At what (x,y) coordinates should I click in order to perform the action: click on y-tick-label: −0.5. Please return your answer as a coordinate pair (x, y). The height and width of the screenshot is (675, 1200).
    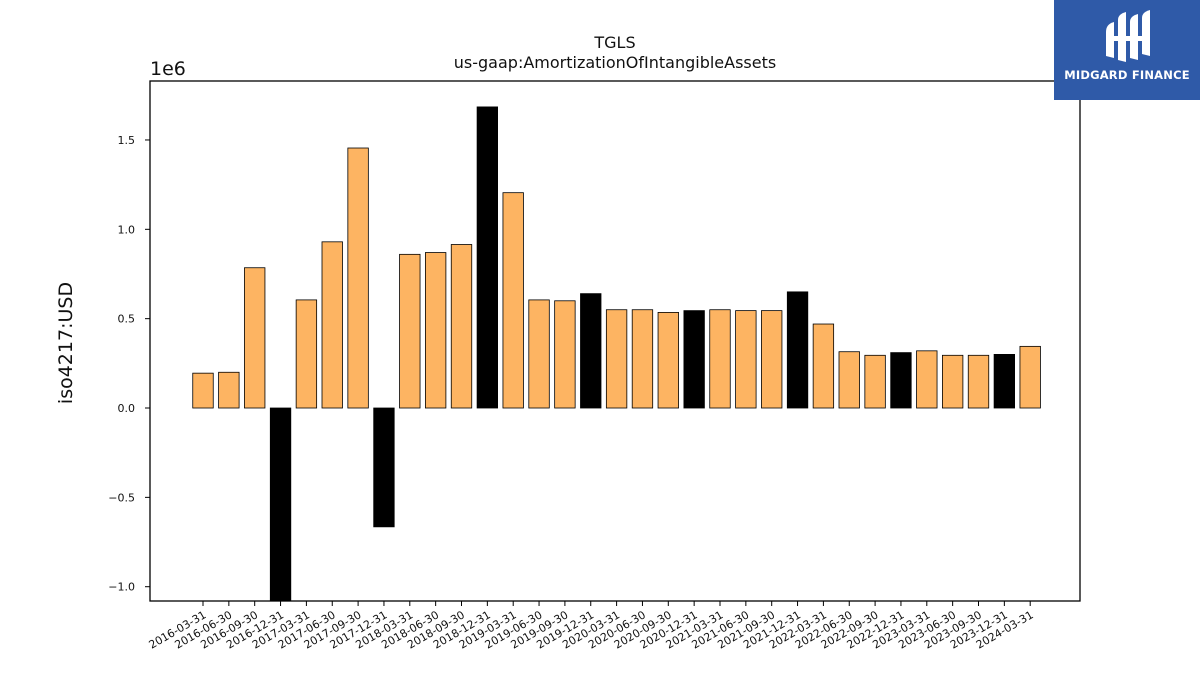
    Looking at the image, I should click on (121, 497).